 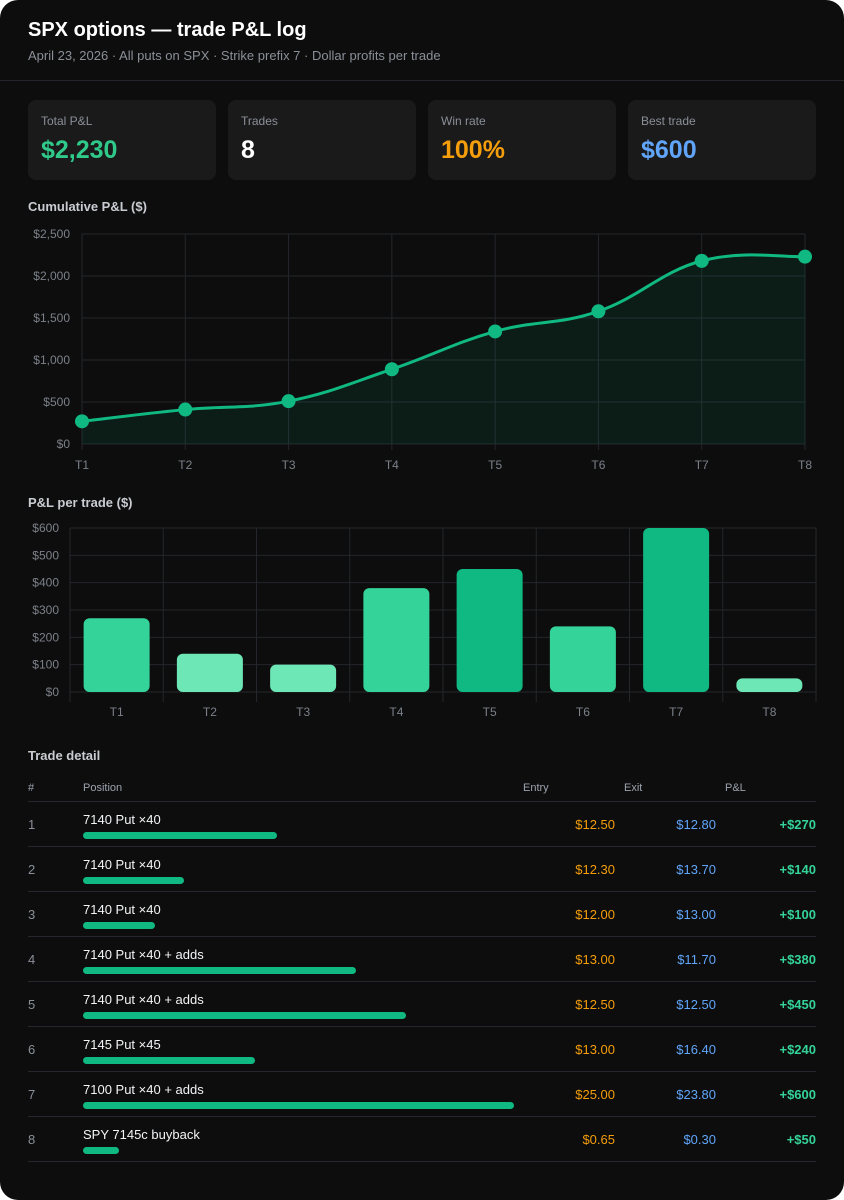 What do you see at coordinates (67, 121) in the screenshot?
I see `stat-label: Total P&L` at bounding box center [67, 121].